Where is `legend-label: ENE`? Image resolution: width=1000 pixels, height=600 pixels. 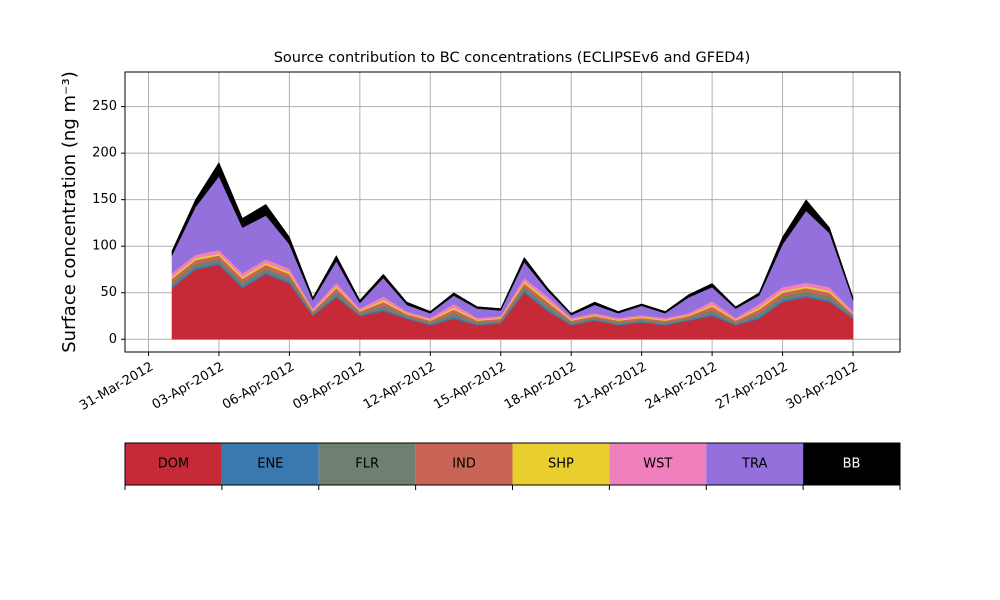
legend-label: ENE is located at coordinates (270, 464).